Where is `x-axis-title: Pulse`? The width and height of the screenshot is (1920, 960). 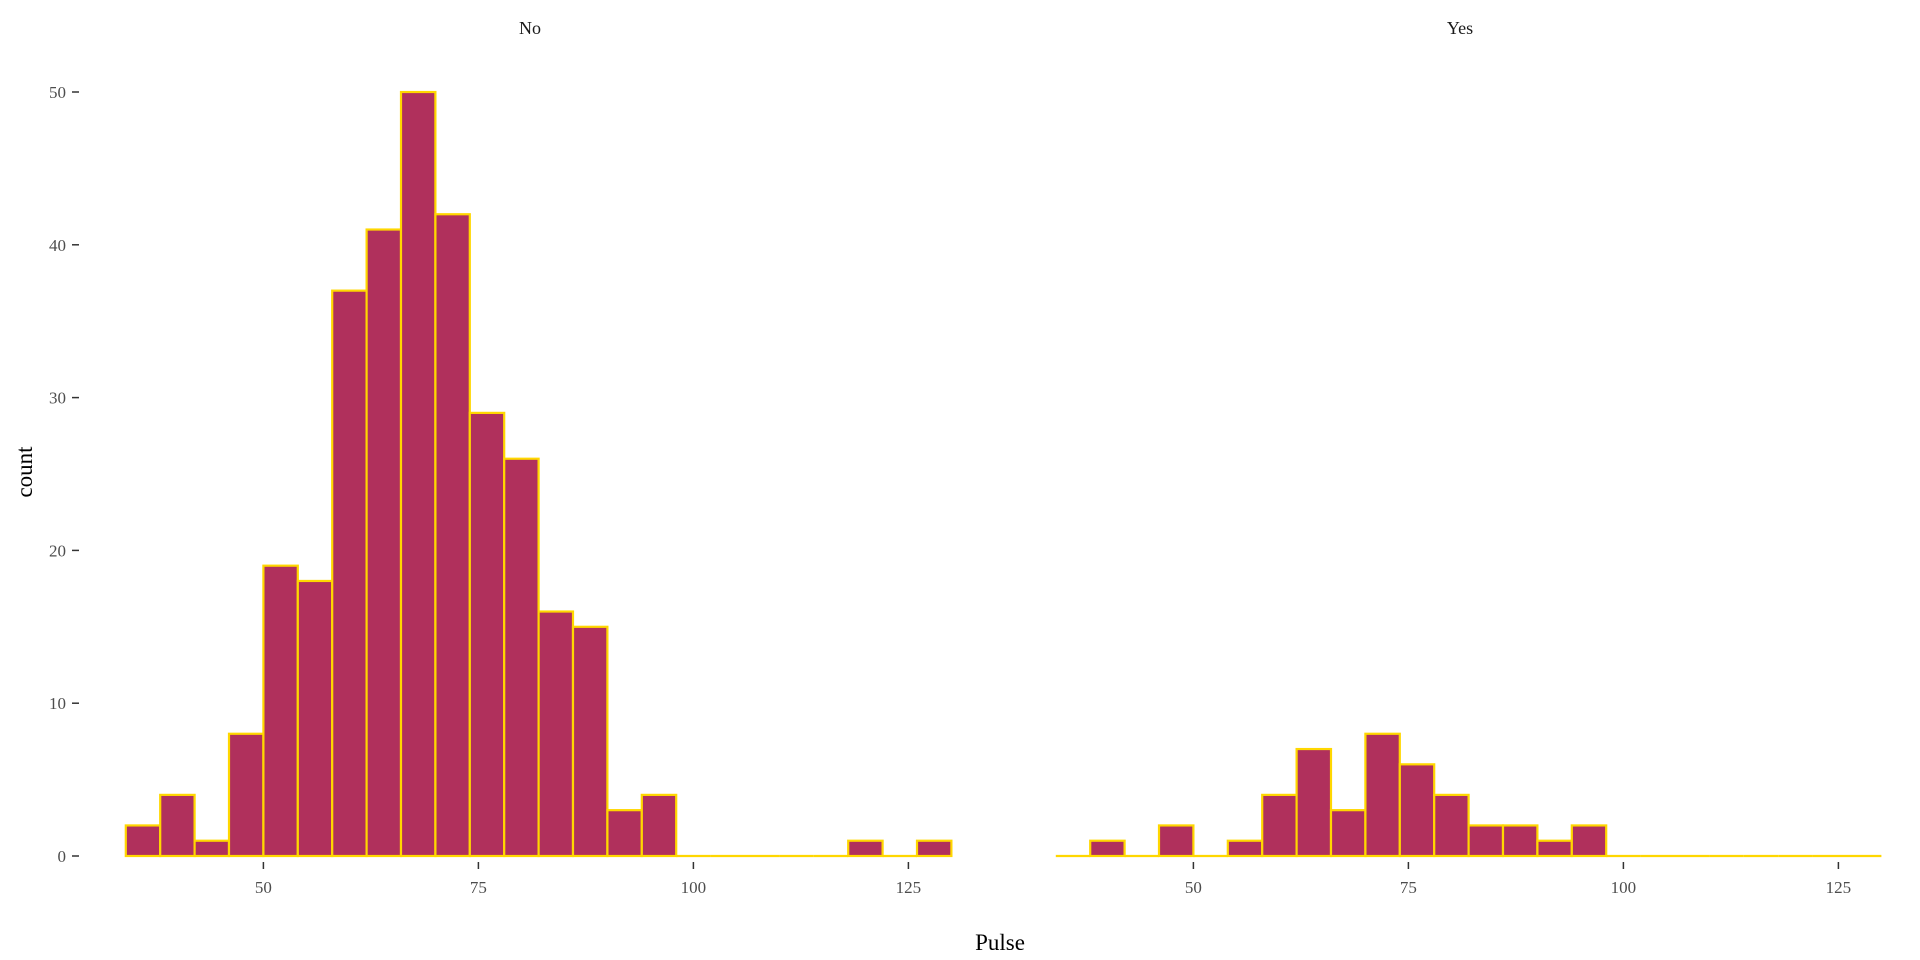 x-axis-title: Pulse is located at coordinates (1000, 942).